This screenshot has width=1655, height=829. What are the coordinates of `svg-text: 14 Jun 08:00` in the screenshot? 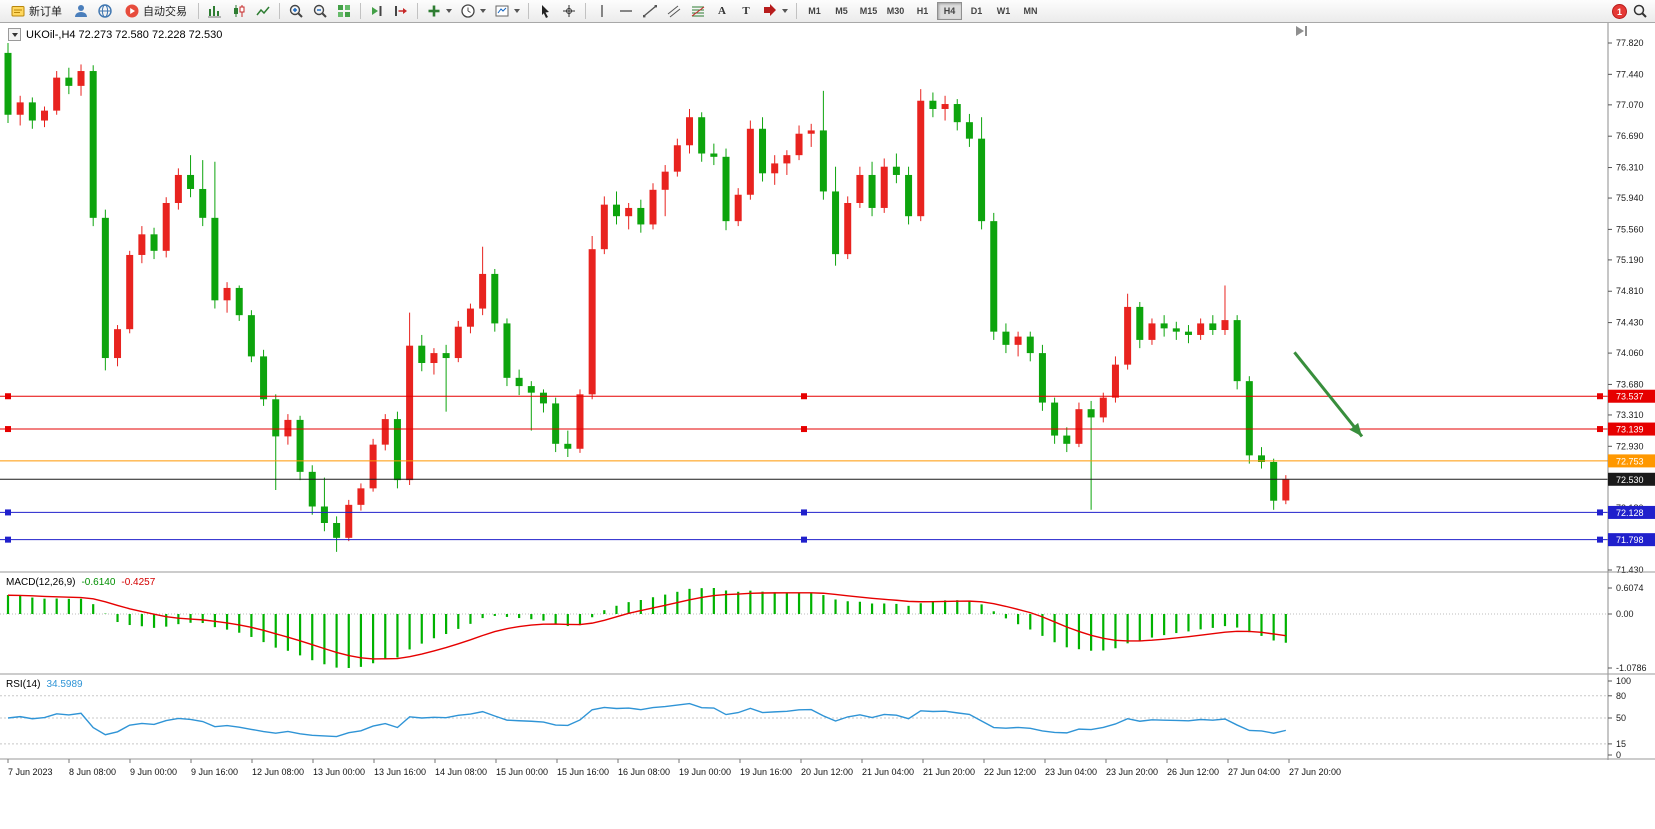 It's located at (461, 772).